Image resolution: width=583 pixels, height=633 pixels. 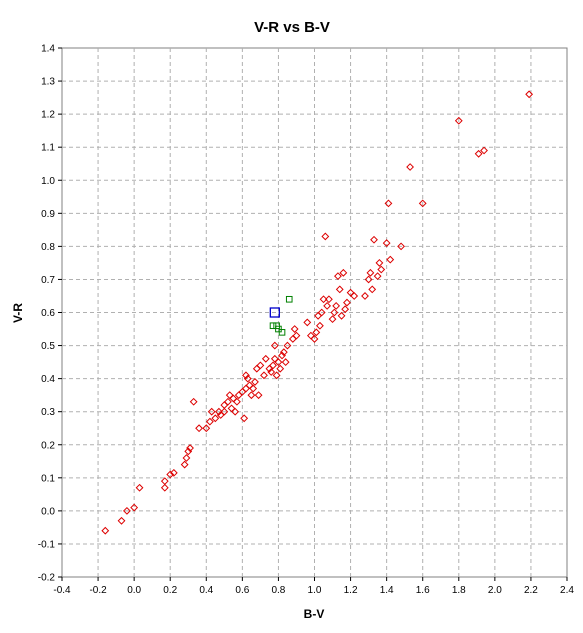 I want to click on x-tick-label: 0.2, so click(x=170, y=590).